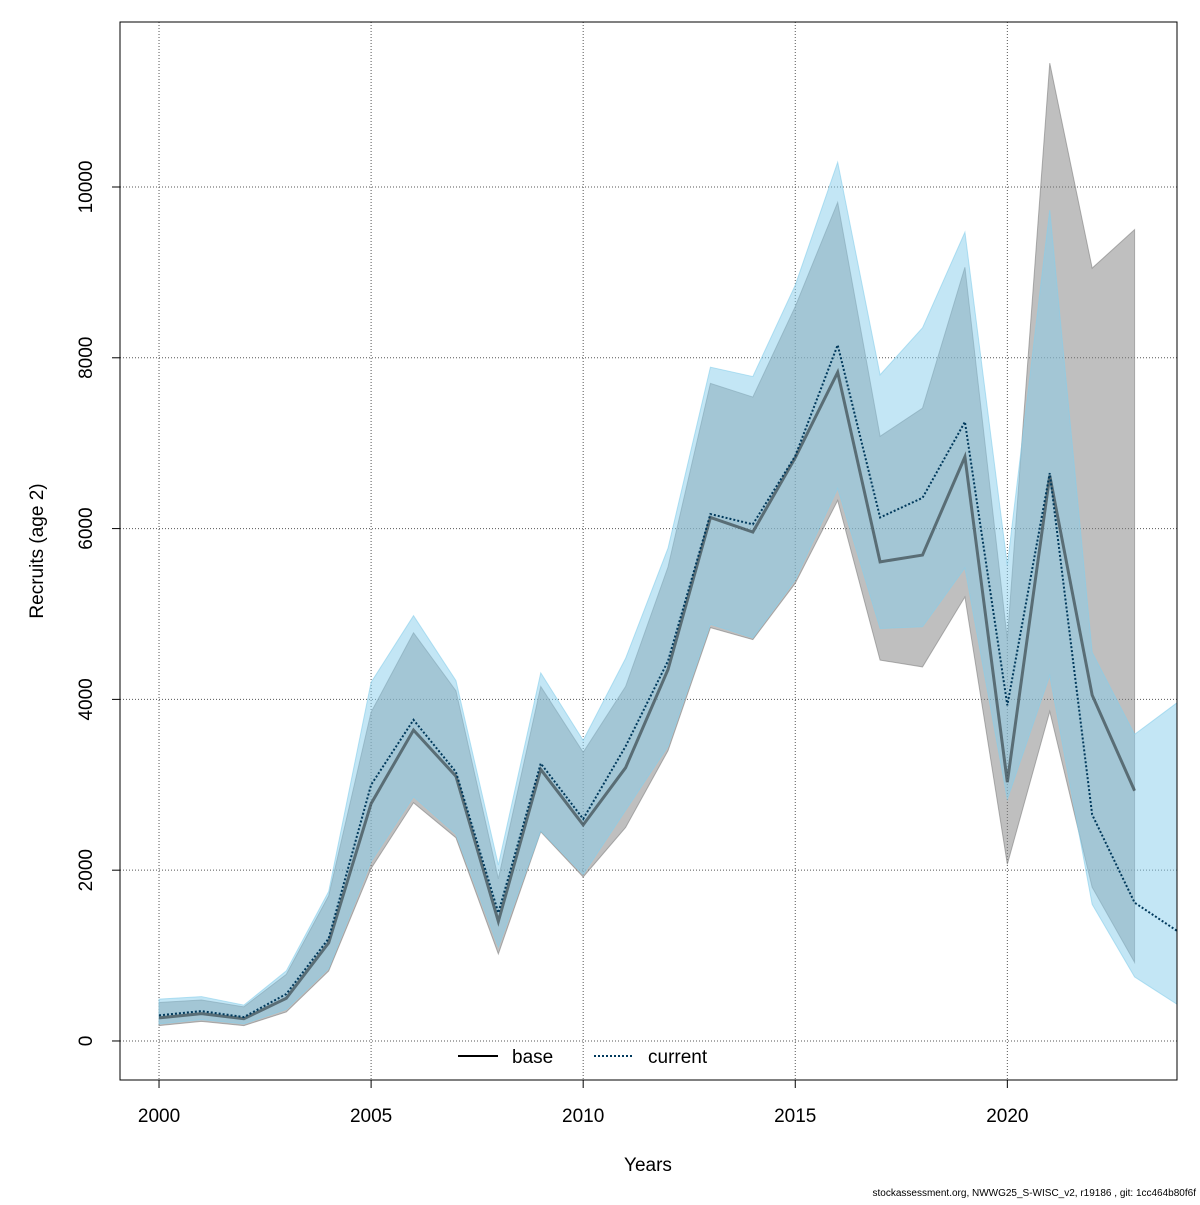  Describe the element at coordinates (648, 1165) in the screenshot. I see `x-axis-label: Years` at that location.